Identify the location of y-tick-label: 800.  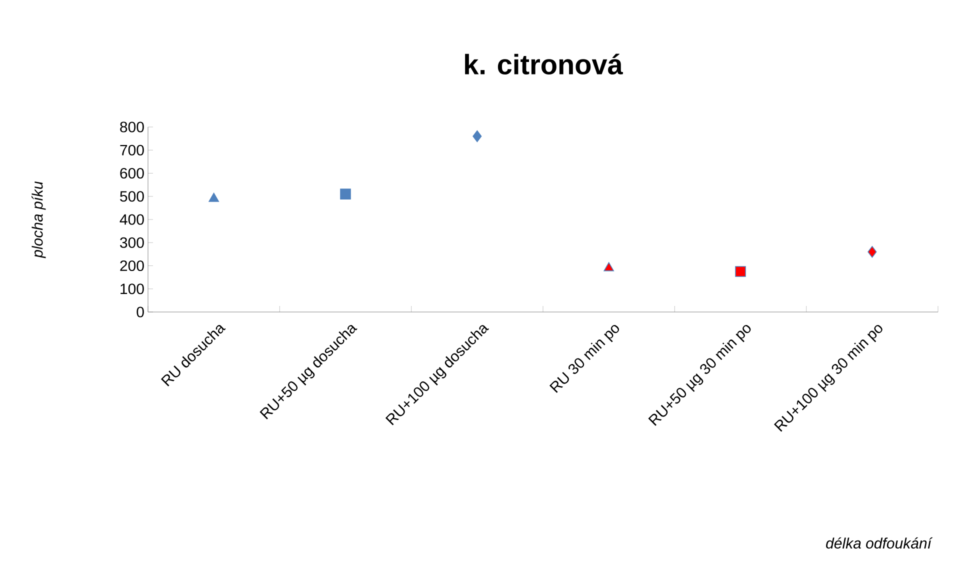
(132, 127).